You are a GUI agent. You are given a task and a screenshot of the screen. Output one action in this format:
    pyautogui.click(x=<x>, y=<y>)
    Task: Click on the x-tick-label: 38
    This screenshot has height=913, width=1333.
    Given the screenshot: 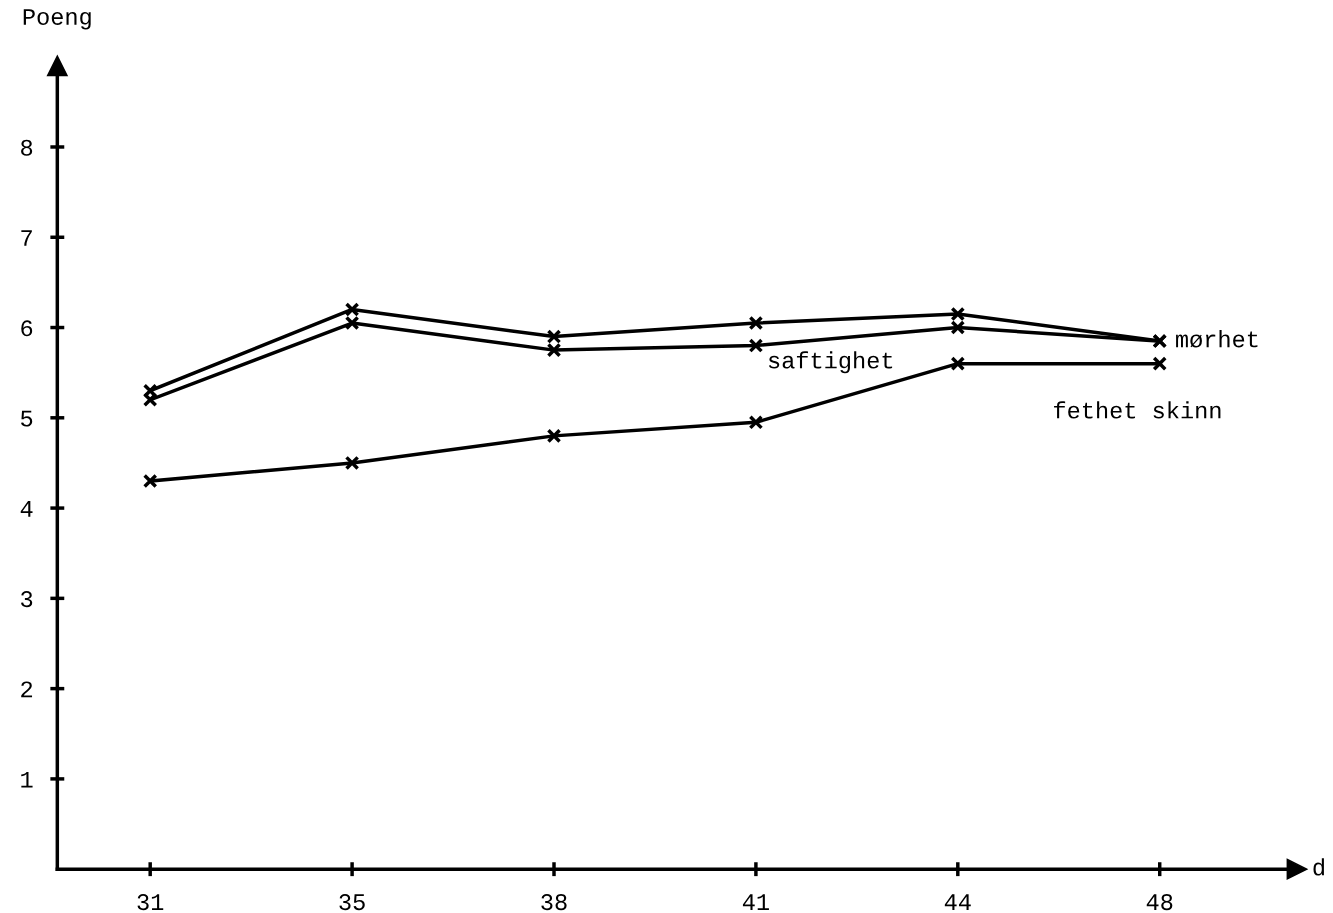 What is the action you would take?
    pyautogui.click(x=554, y=902)
    